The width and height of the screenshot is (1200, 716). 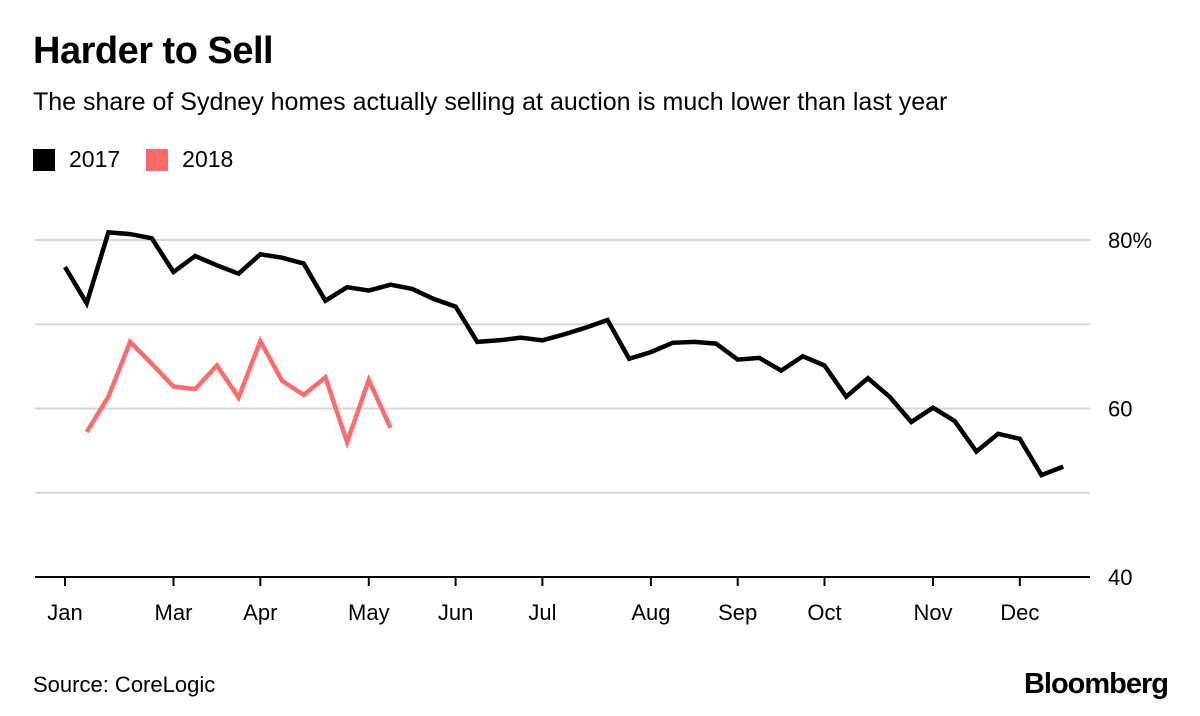 What do you see at coordinates (542, 612) in the screenshot?
I see `x-tick-label: Jul` at bounding box center [542, 612].